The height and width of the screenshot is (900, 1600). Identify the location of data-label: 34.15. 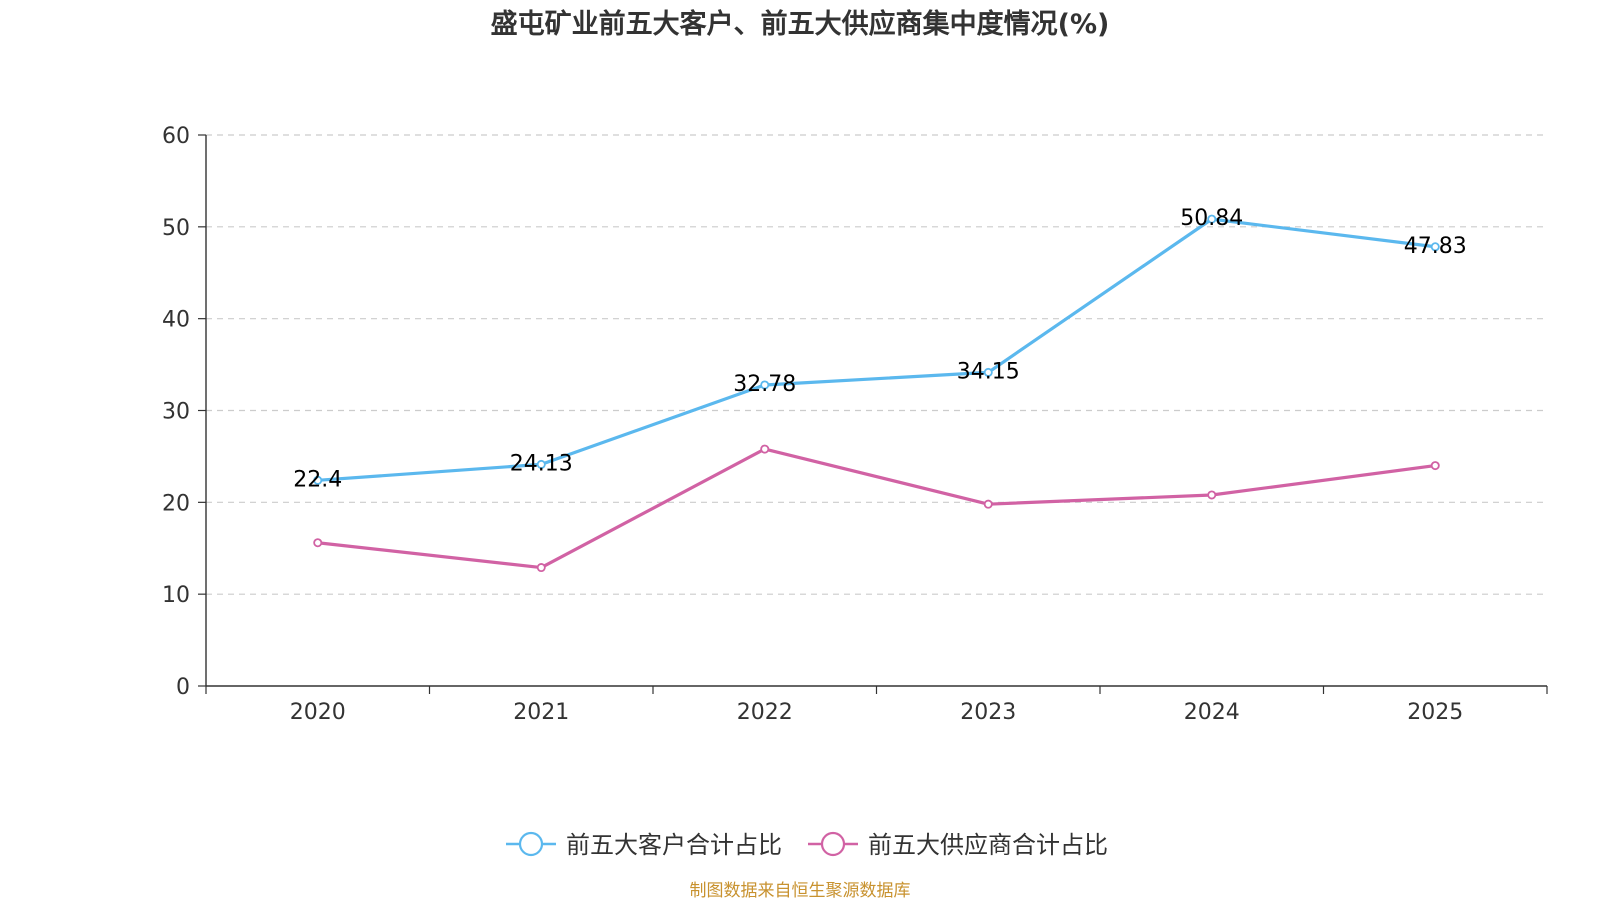
(988, 371).